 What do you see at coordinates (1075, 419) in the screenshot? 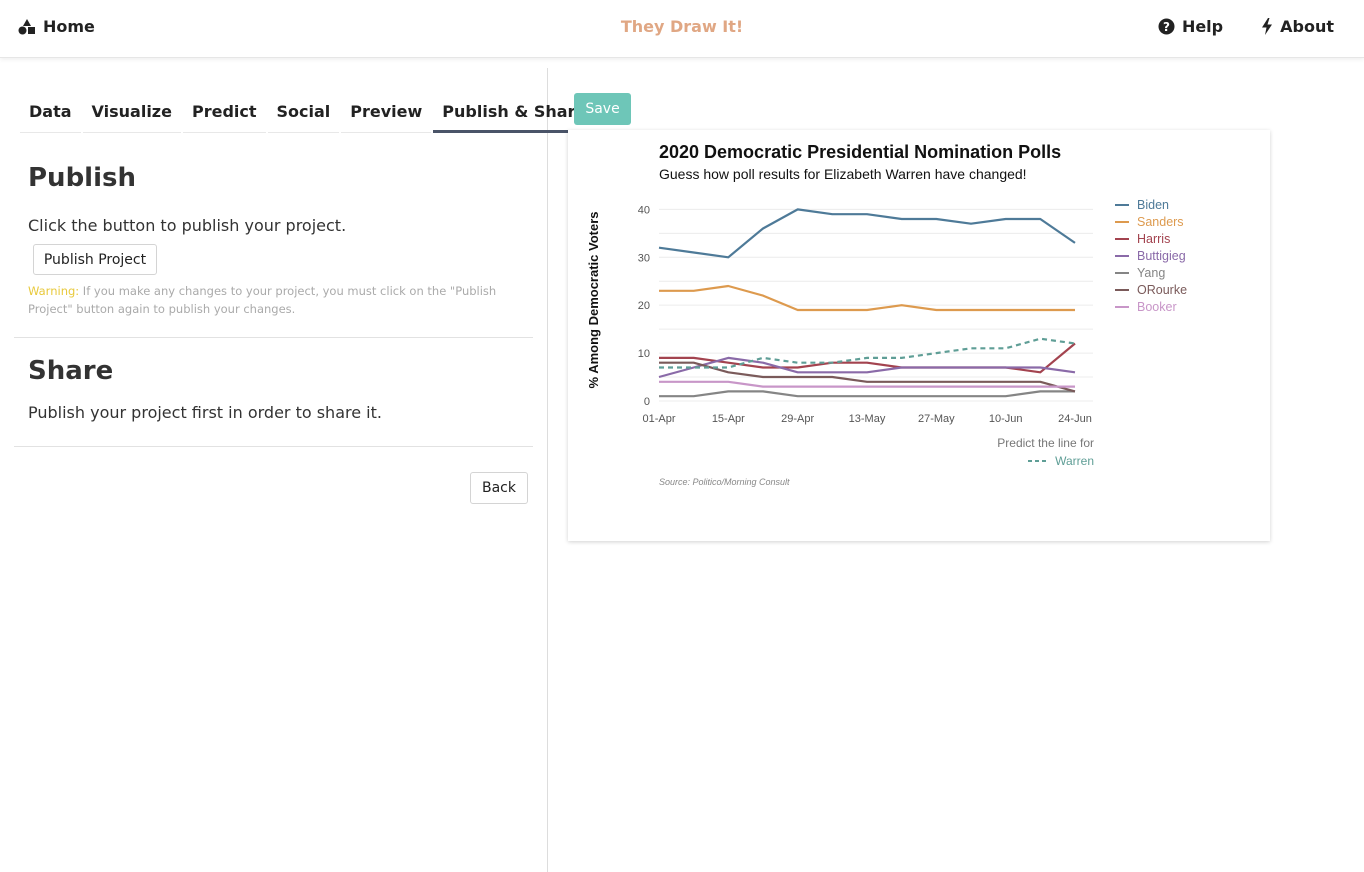
I see `x-tick-label: 24-Jun` at bounding box center [1075, 419].